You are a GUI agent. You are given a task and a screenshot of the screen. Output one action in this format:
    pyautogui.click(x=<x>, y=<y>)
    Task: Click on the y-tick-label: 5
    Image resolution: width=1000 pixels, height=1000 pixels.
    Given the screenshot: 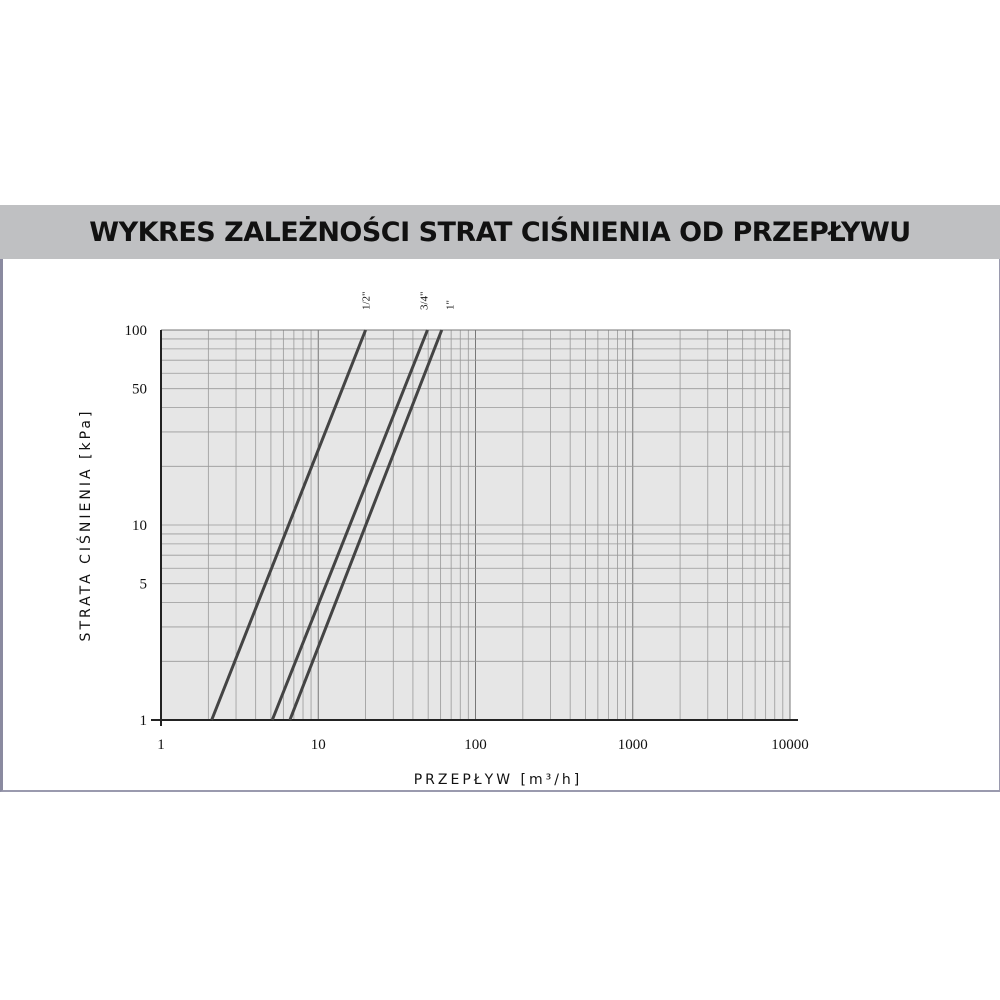 What is the action you would take?
    pyautogui.click(x=144, y=585)
    